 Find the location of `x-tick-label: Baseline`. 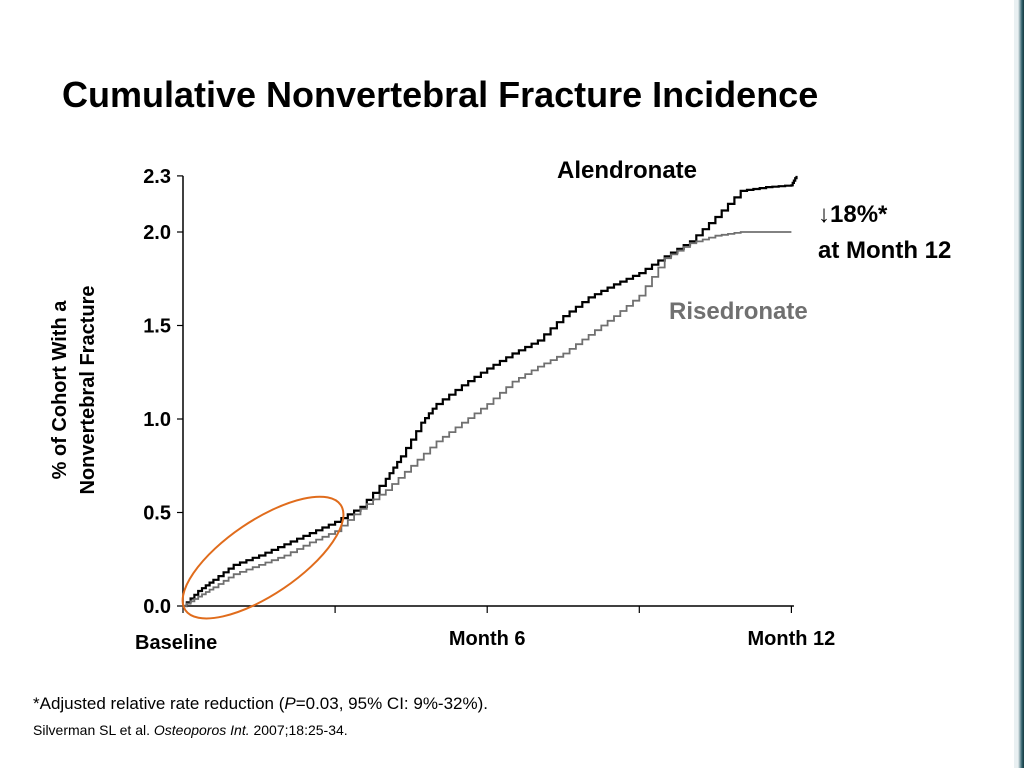

x-tick-label: Baseline is located at coordinates (176, 643).